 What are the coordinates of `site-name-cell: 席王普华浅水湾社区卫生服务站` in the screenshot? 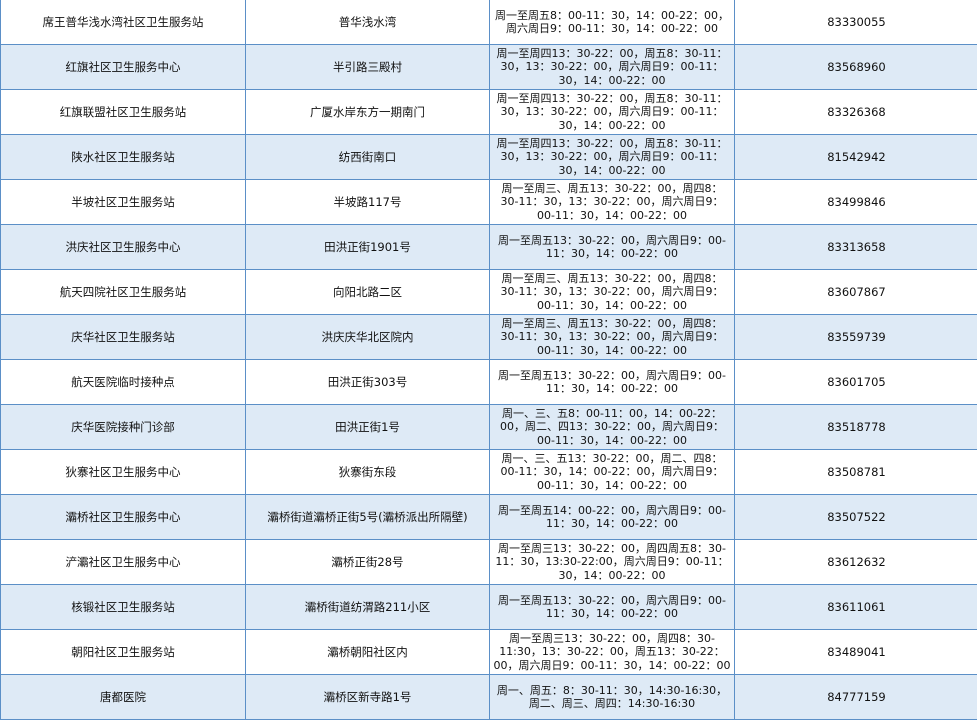 It's located at (123, 22).